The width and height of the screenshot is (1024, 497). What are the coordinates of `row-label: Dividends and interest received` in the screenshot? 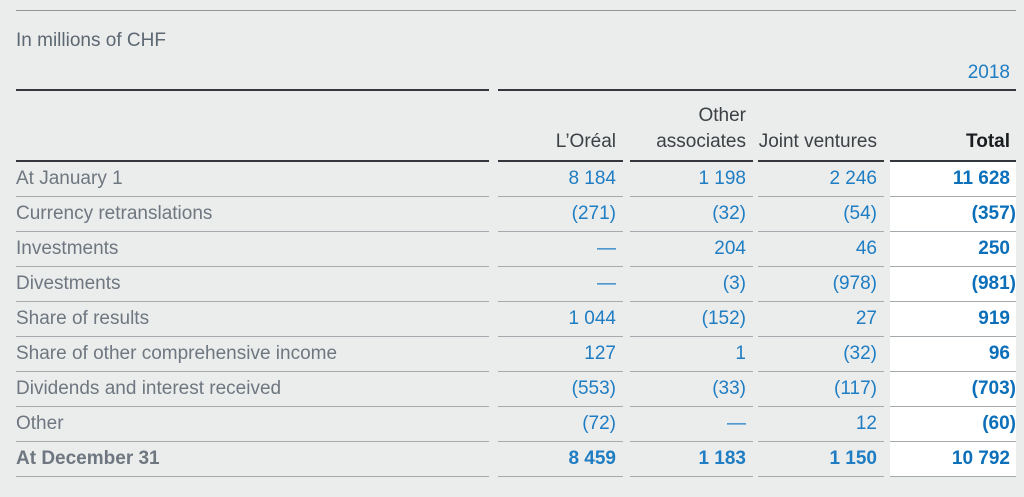 It's located at (252, 389).